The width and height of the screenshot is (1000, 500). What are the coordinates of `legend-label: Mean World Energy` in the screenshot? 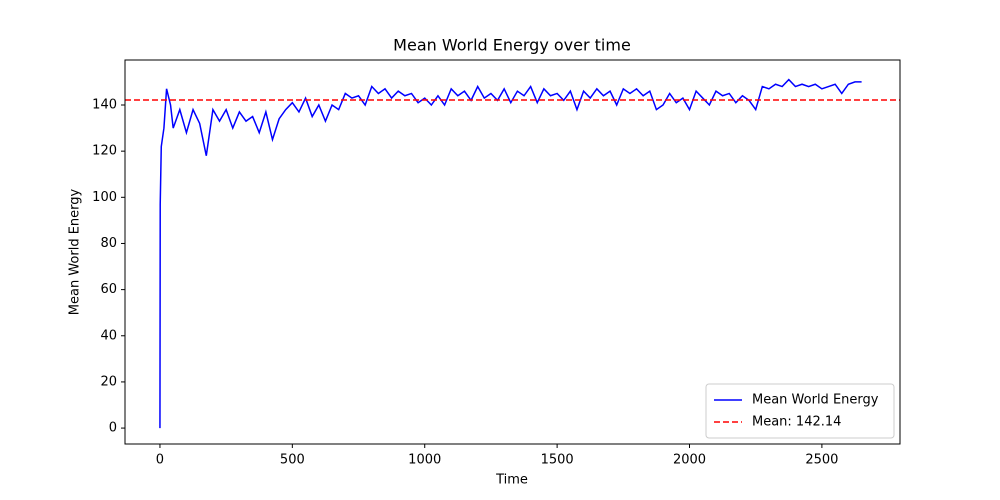 It's located at (815, 400).